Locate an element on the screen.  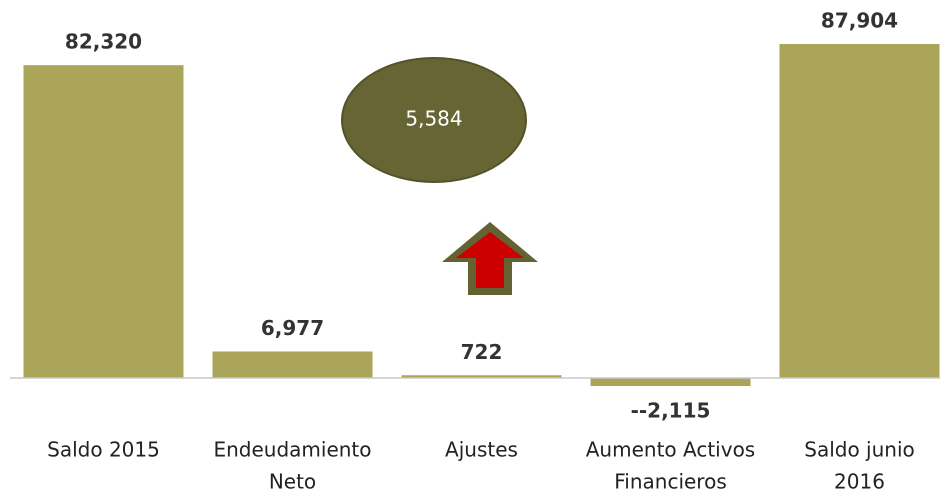
value-label: 82,320 is located at coordinates (103, 42).